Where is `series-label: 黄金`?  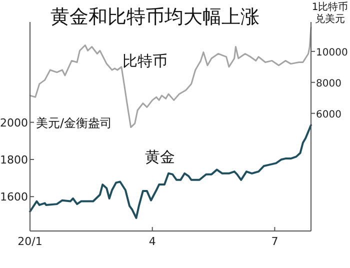
series-label: 黄金 is located at coordinates (160, 157).